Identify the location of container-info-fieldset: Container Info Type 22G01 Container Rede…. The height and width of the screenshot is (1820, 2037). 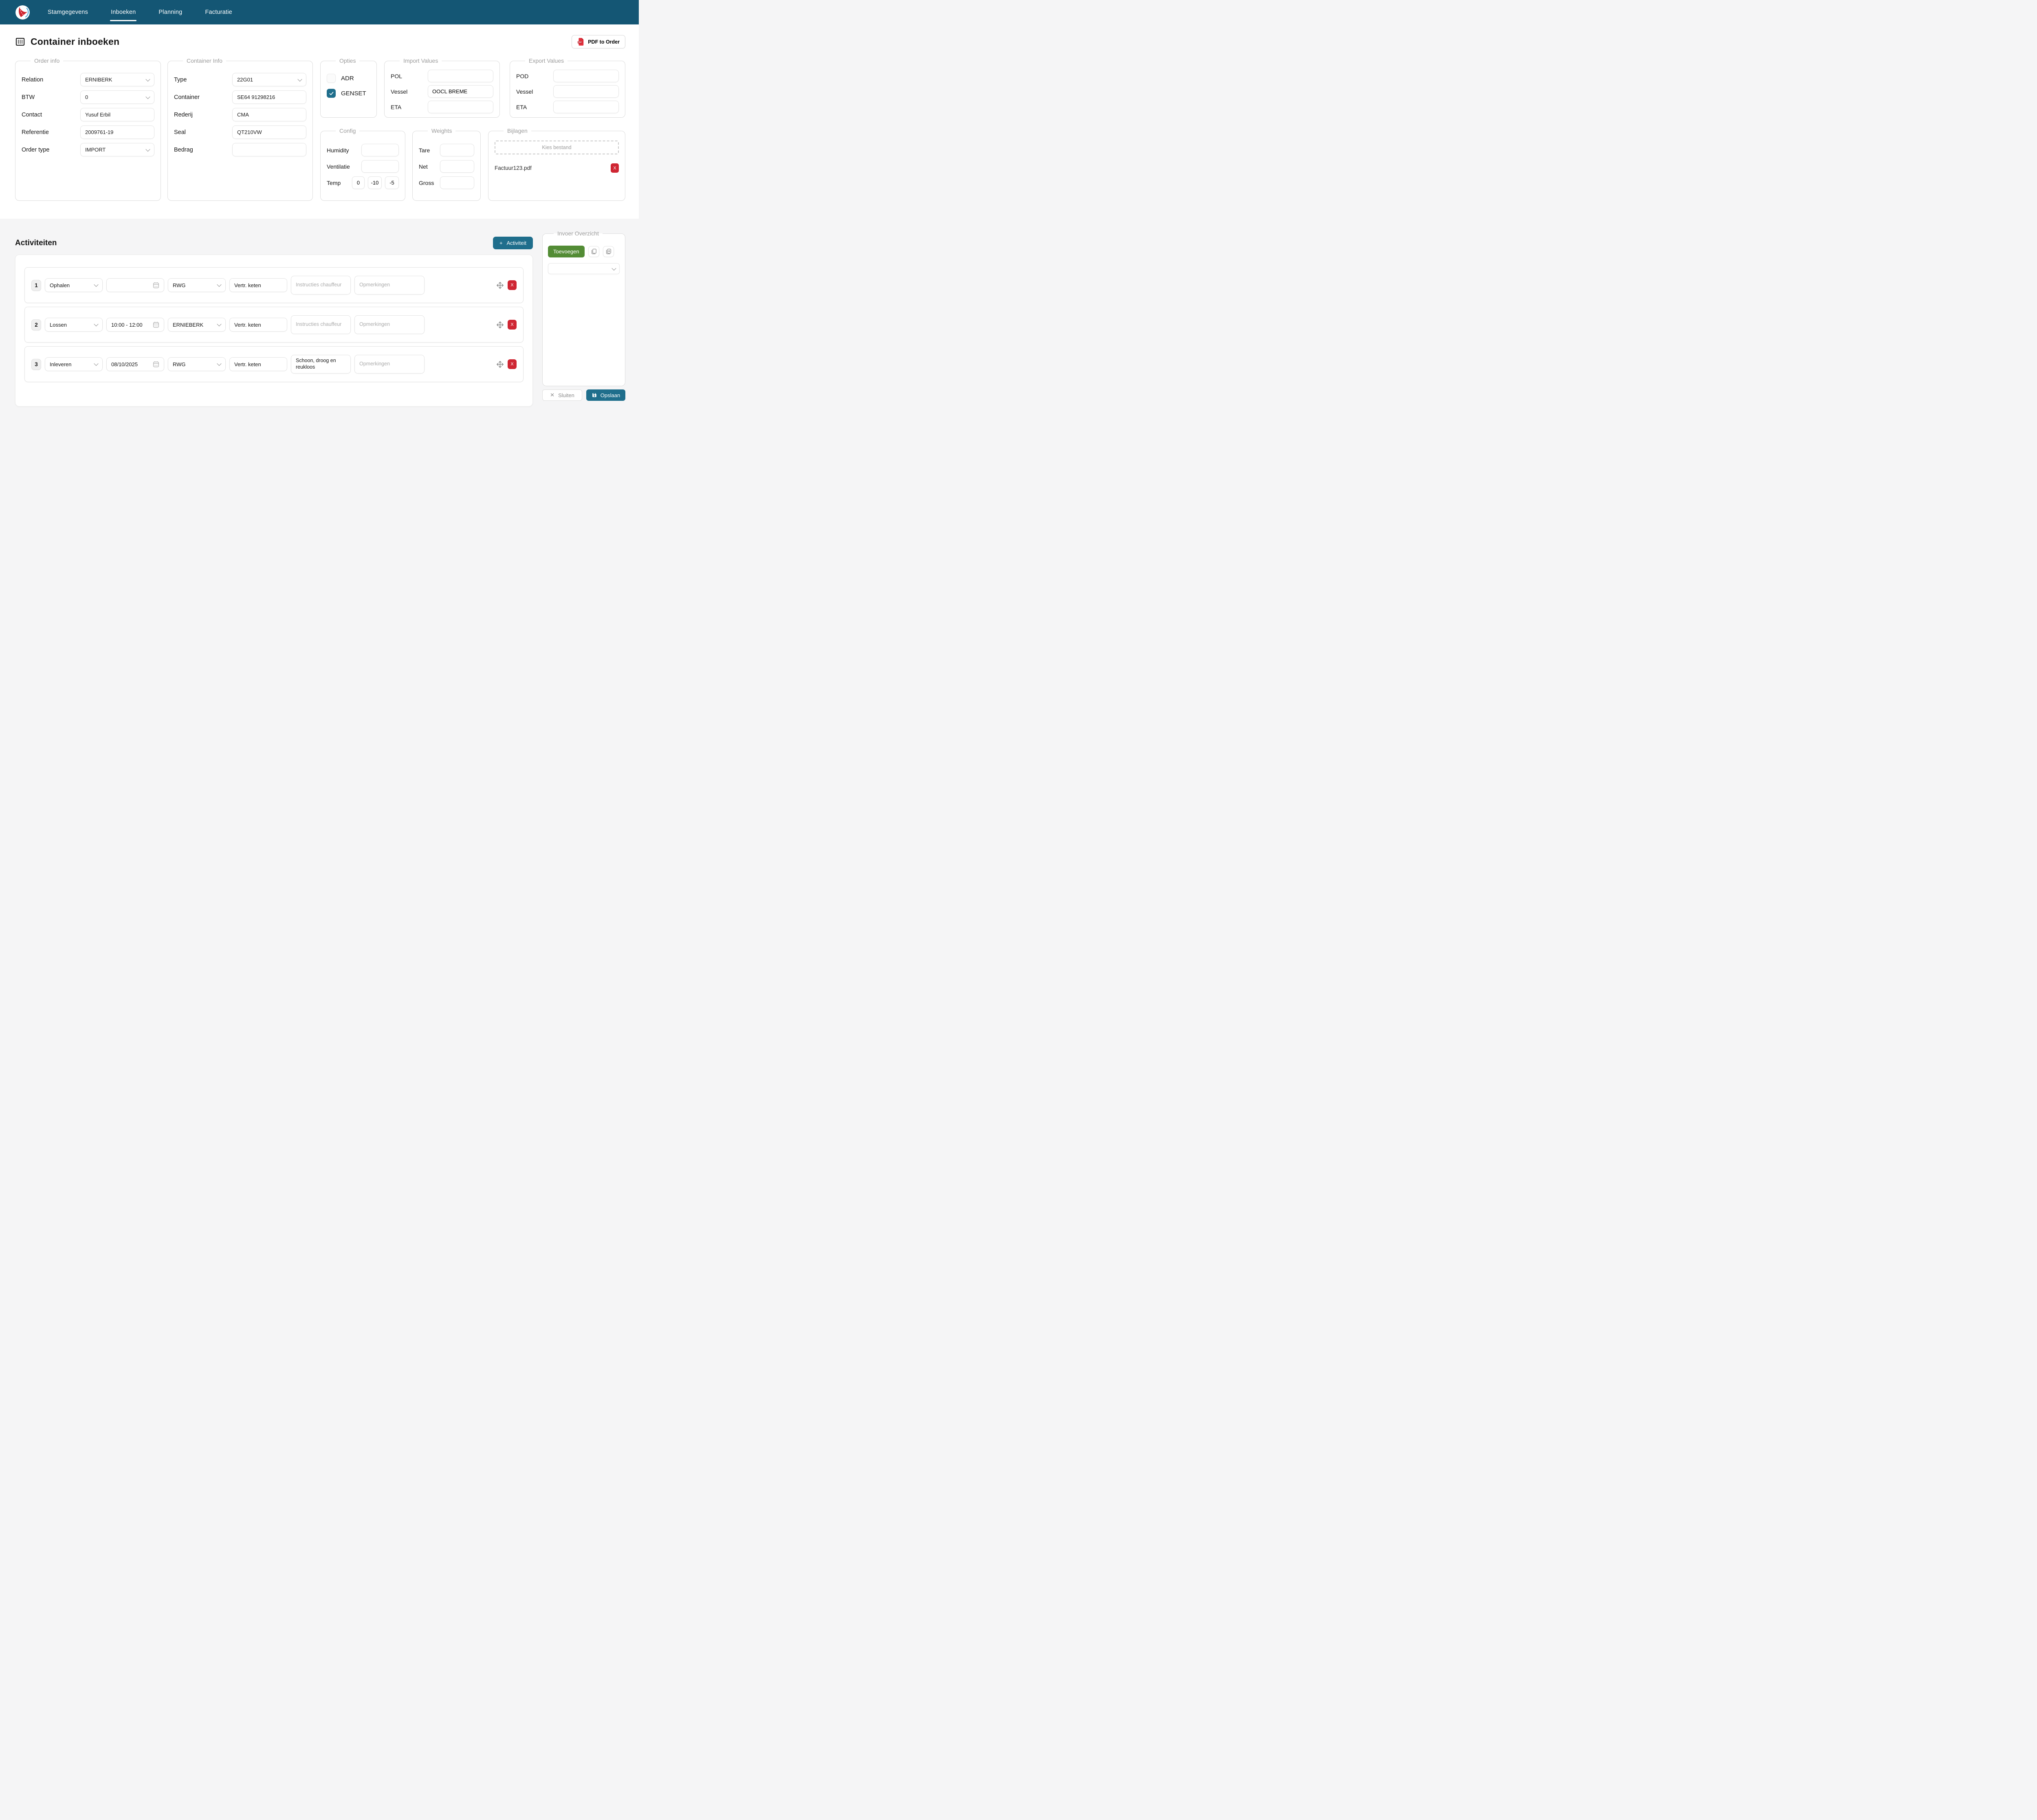
(240, 129).